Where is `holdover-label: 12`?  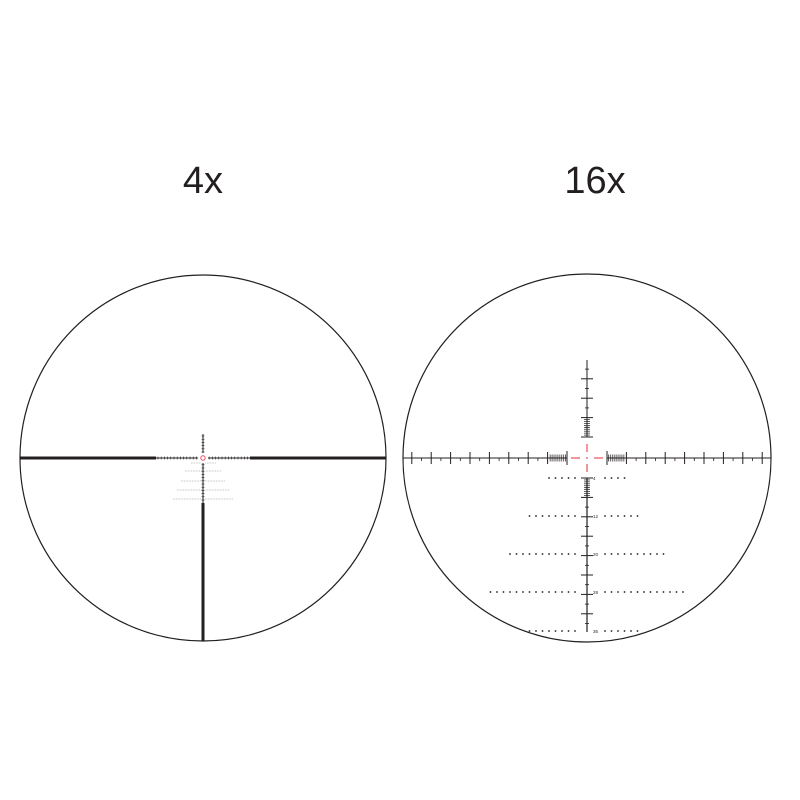
holdover-label: 12 is located at coordinates (596, 516).